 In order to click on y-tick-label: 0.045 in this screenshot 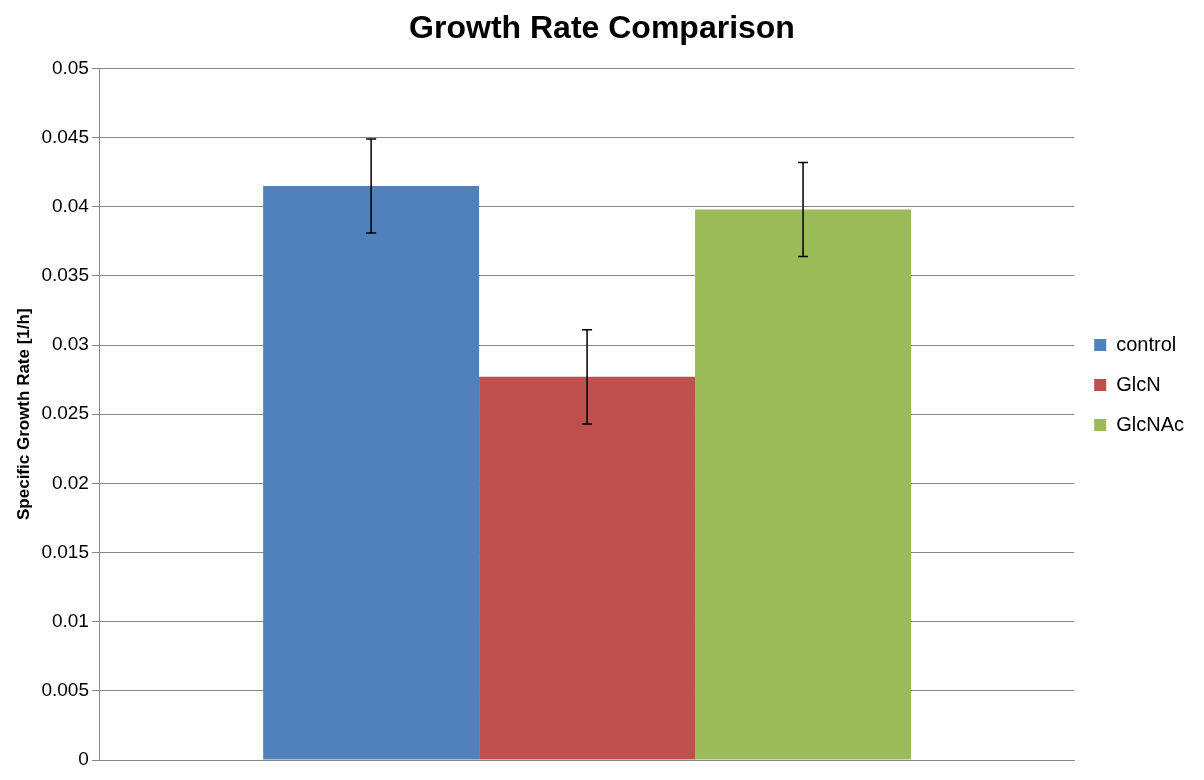, I will do `click(65, 136)`.